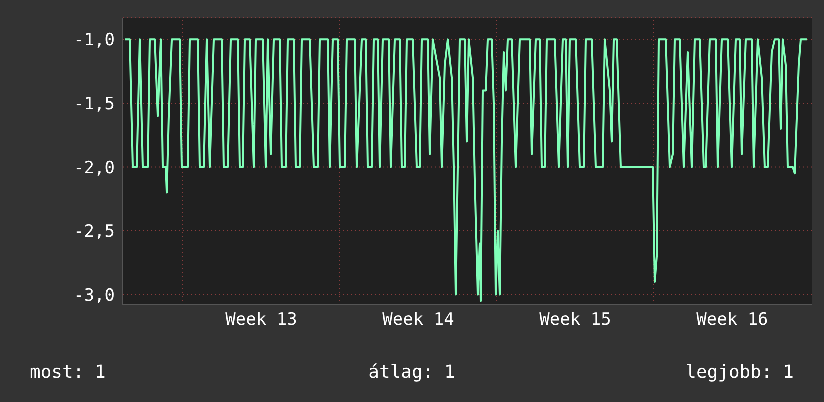 Image resolution: width=824 pixels, height=402 pixels. Describe the element at coordinates (94, 296) in the screenshot. I see `y-tick-label: -3,0` at that location.